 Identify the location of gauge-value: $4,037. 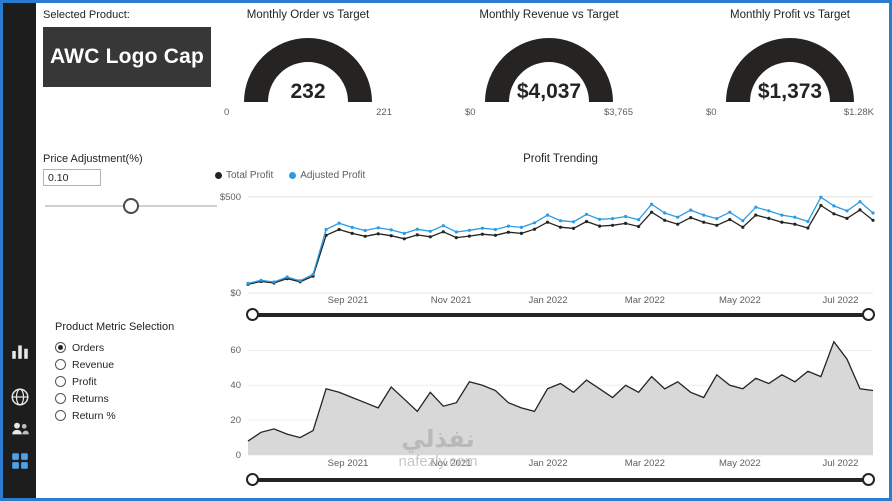
(549, 91).